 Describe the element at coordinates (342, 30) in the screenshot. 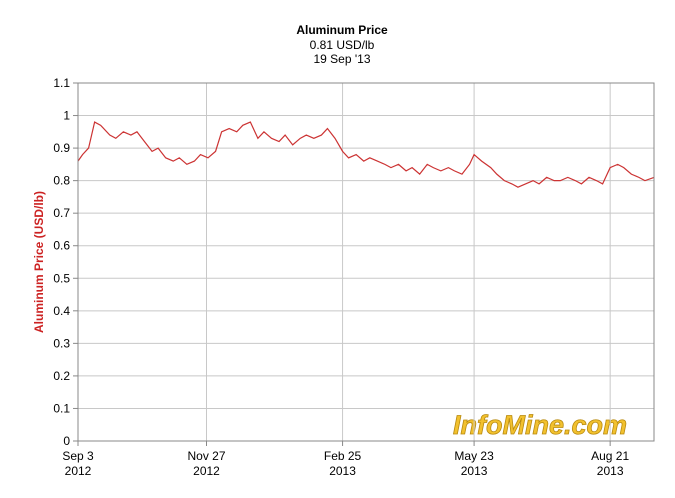

I see `chart-title: Aluminum Price` at that location.